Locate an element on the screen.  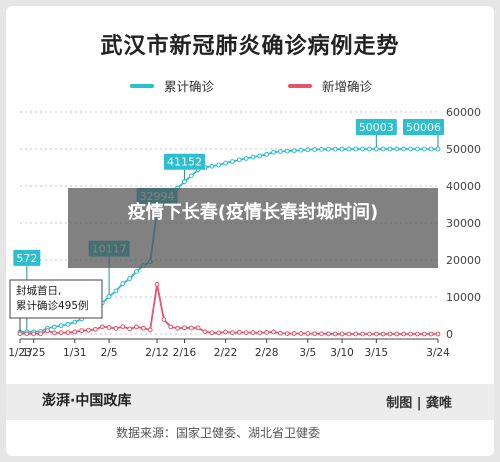
value-label: 50003 is located at coordinates (376, 127).